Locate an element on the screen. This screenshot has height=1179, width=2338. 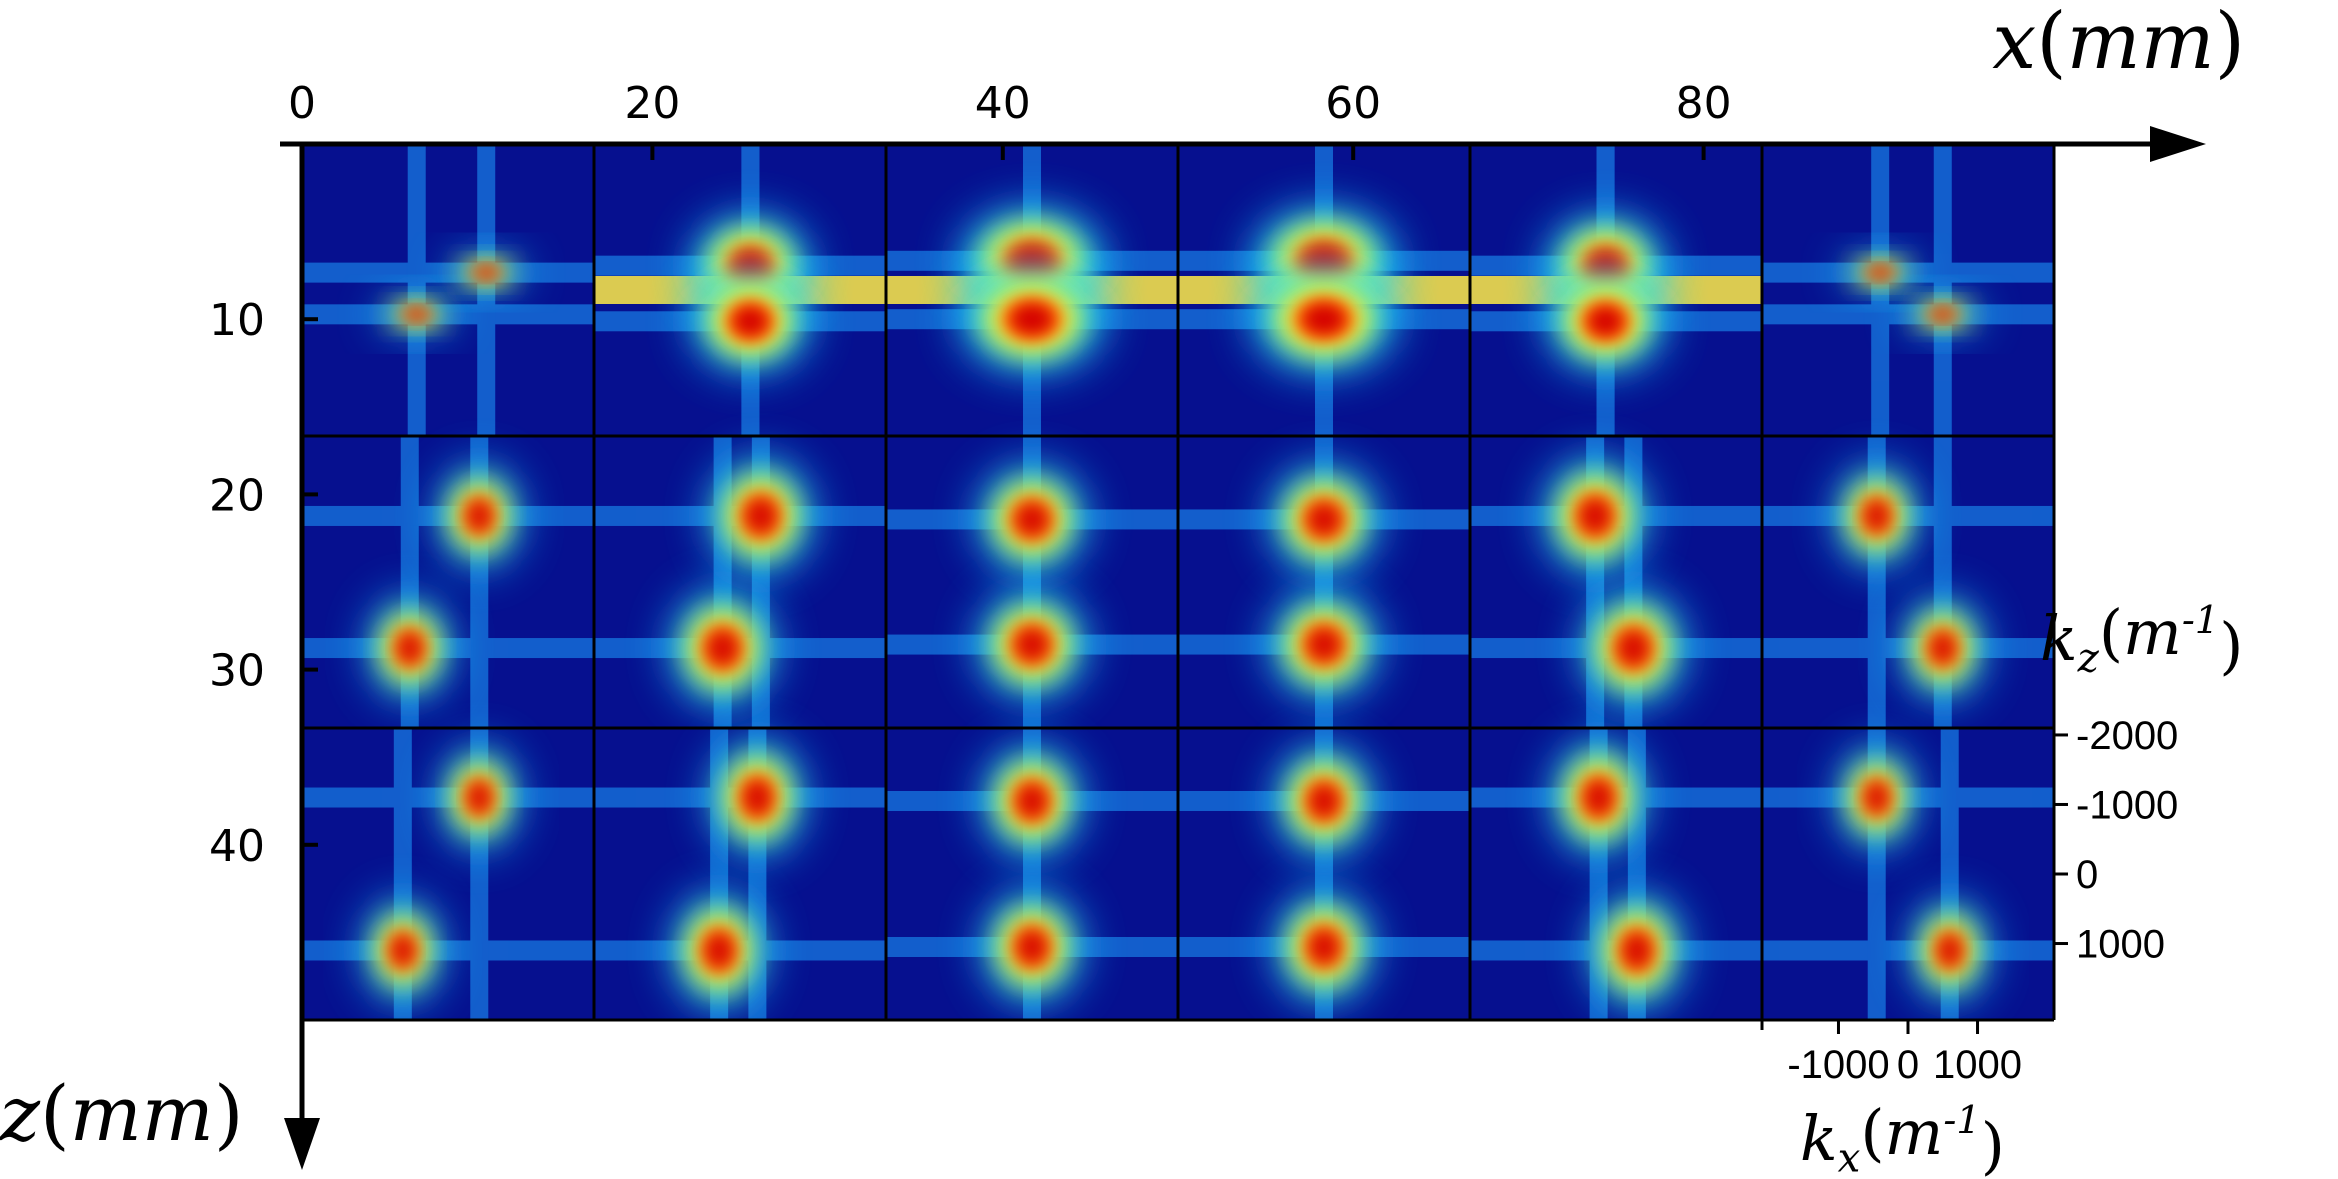
kx-tick-label: -1000 is located at coordinates (1838, 1065).